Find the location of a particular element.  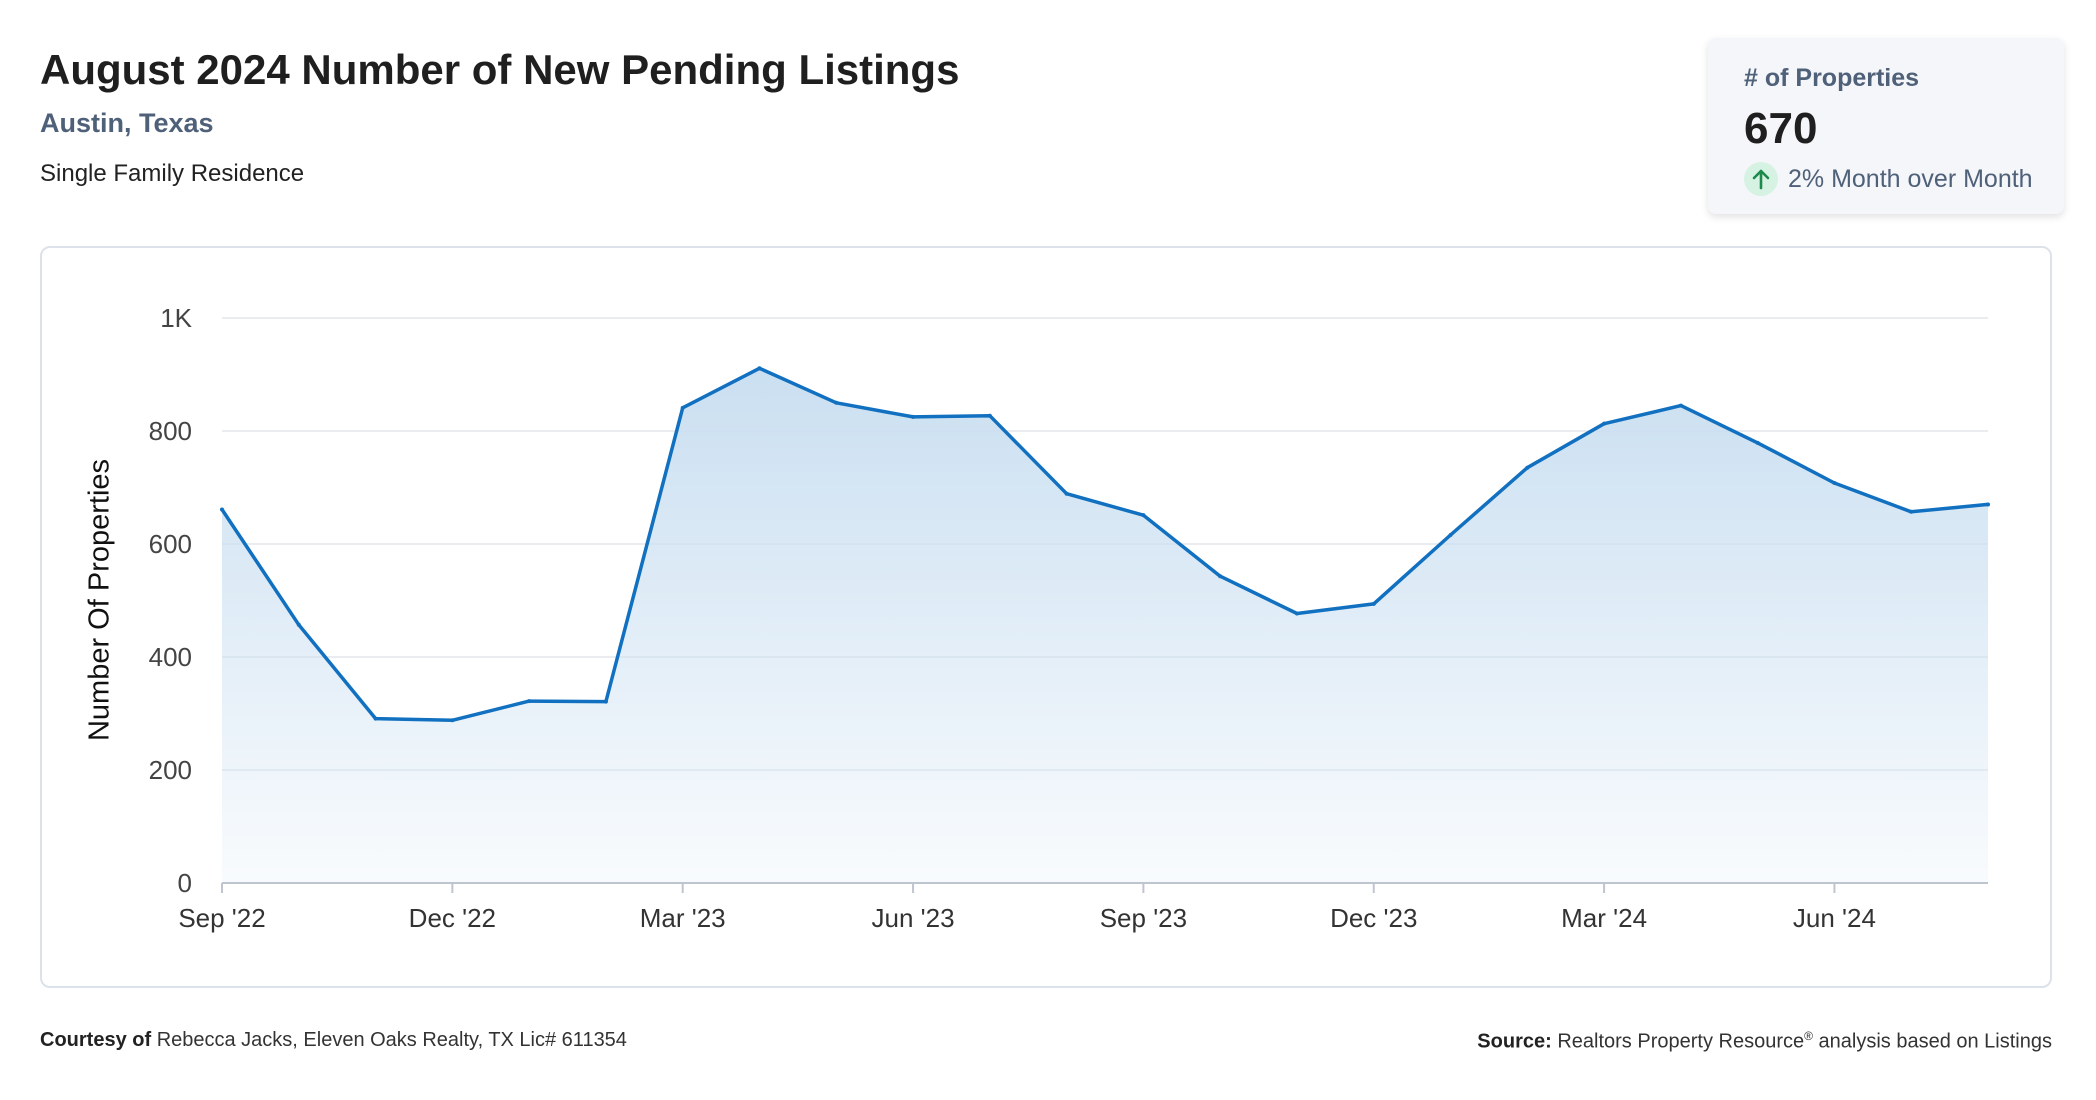

x-tick-label: Mar '24 is located at coordinates (1604, 918).